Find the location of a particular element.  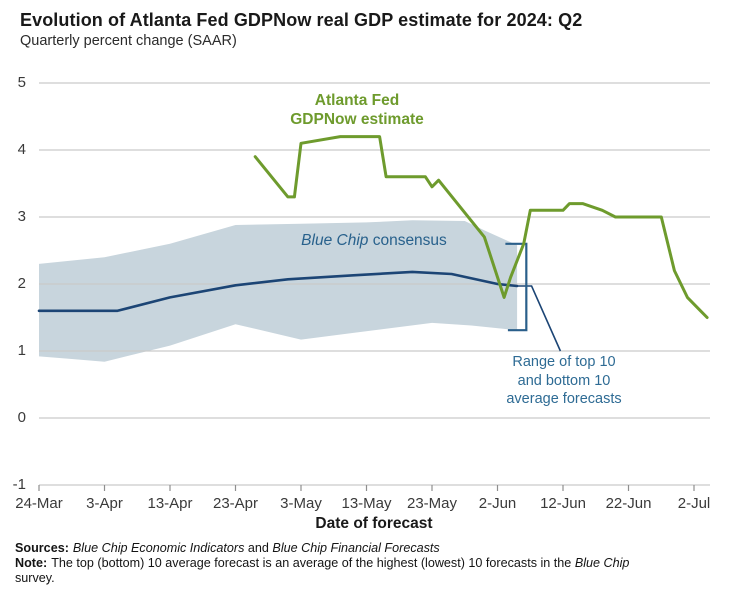

y-tick-label-0: 0 is located at coordinates (21, 417).